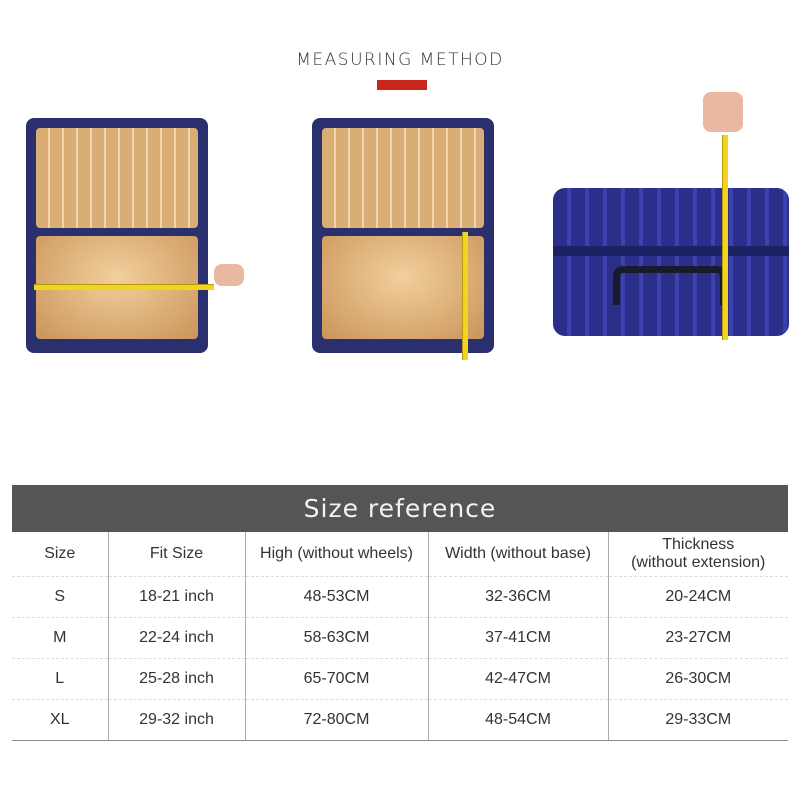  I want to click on table-row: S 18-21 inch 48-53CM 32-36CM 20-24CM, so click(400, 597).